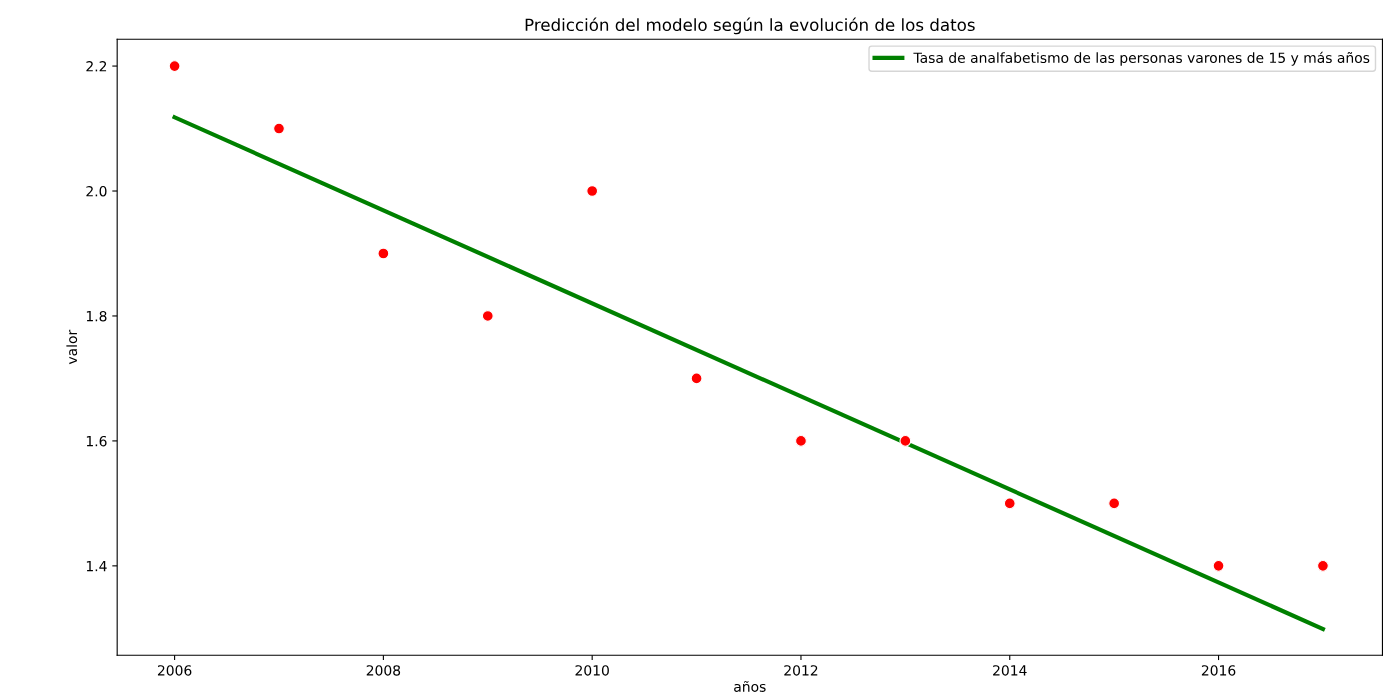 The height and width of the screenshot is (700, 1395). I want to click on x-tick-label: 2014, so click(1010, 670).